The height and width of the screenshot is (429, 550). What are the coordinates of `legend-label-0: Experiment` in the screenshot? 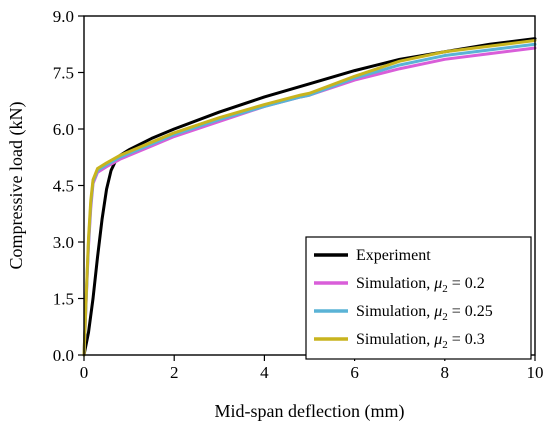 It's located at (393, 255).